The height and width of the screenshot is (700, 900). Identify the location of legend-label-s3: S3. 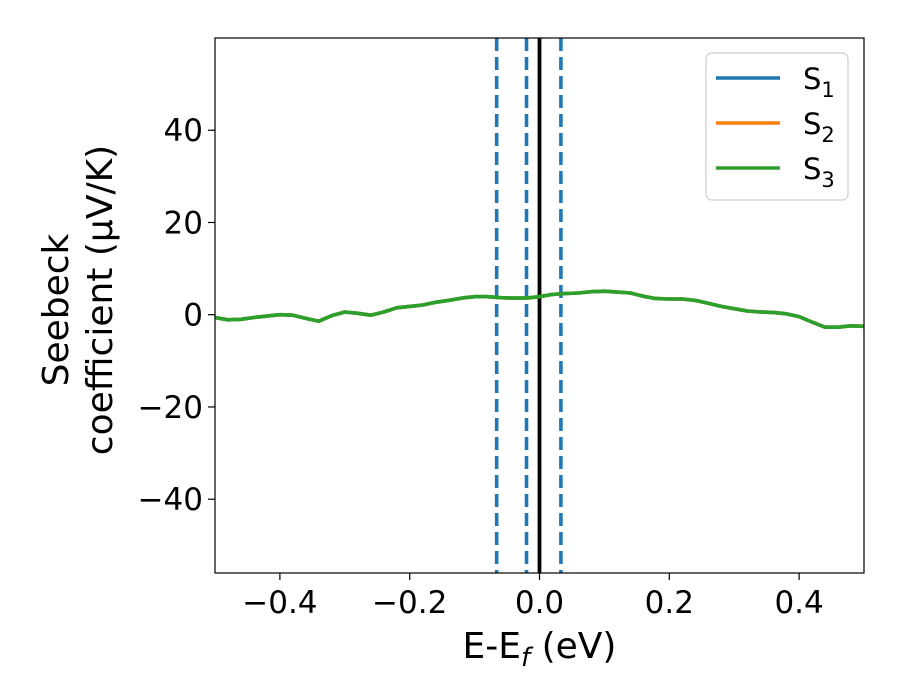
(819, 172).